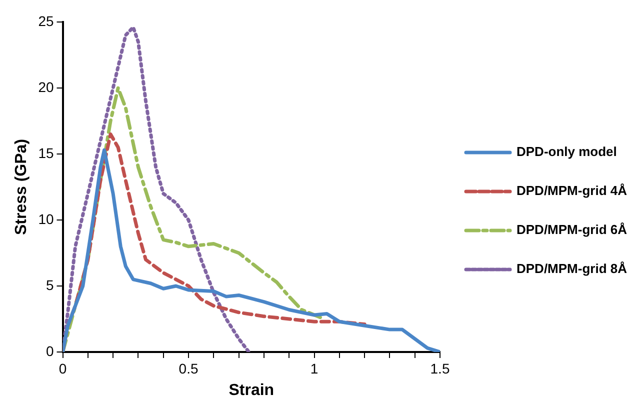 The height and width of the screenshot is (408, 638). What do you see at coordinates (46, 86) in the screenshot?
I see `y-tick-label: 20` at bounding box center [46, 86].